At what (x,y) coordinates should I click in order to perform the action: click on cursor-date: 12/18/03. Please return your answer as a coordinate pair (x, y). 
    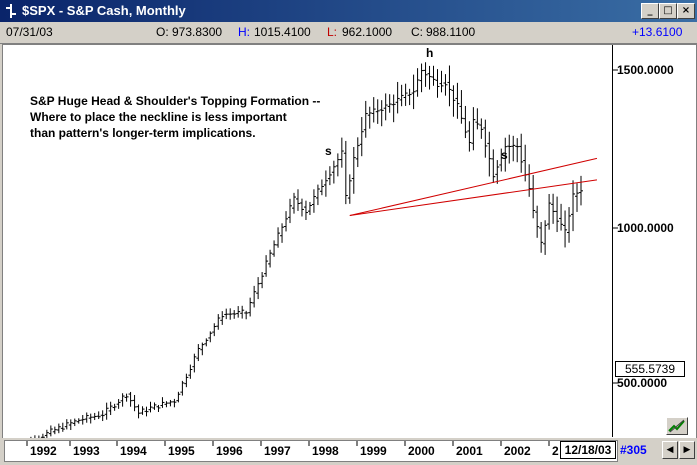
    Looking at the image, I should click on (588, 450).